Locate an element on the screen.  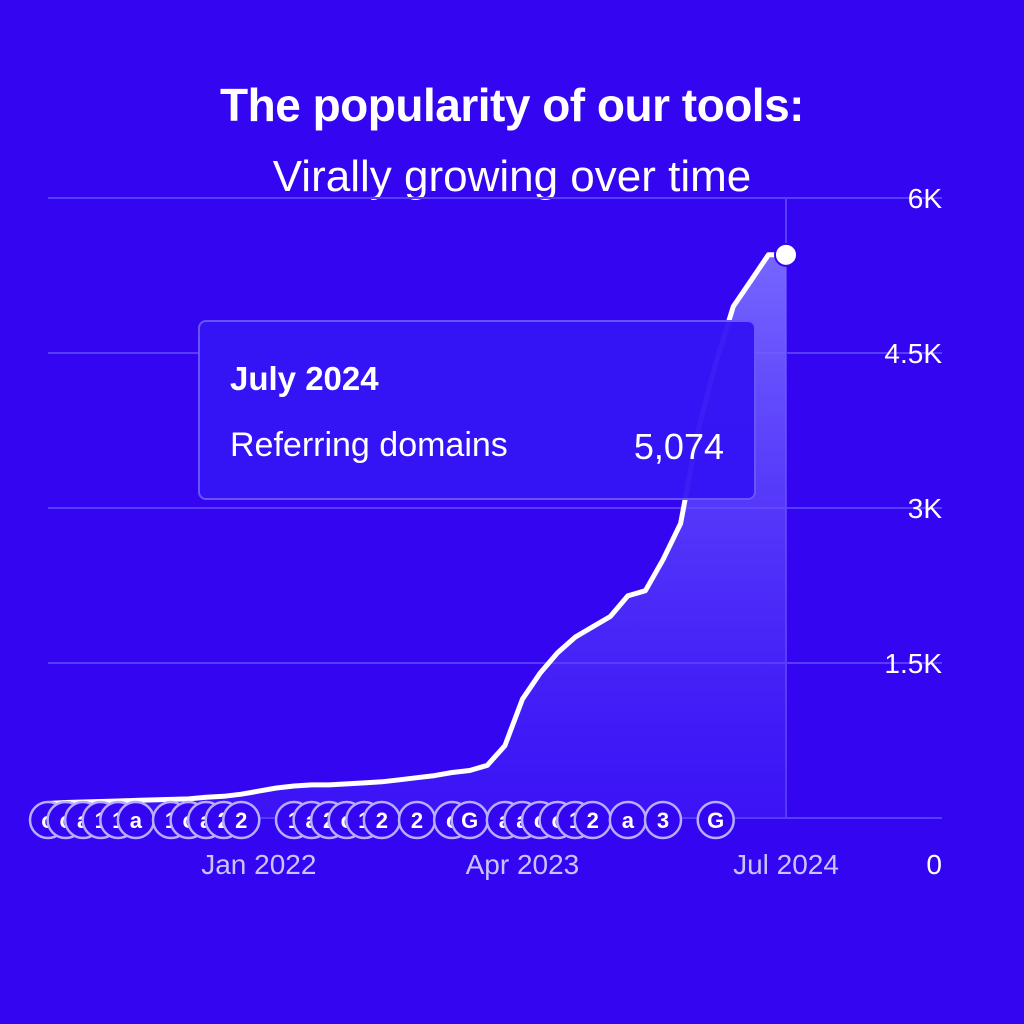
tooltip-title: July 2024 is located at coordinates (304, 378).